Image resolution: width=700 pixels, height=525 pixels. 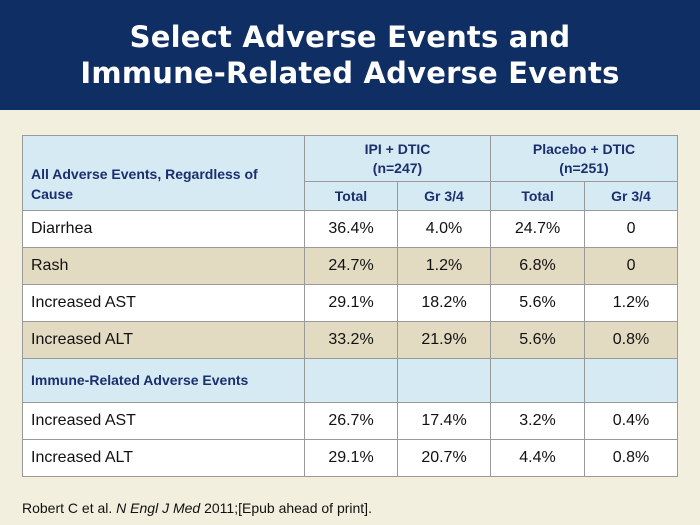 What do you see at coordinates (631, 421) in the screenshot?
I see `cell-value: 0.4%` at bounding box center [631, 421].